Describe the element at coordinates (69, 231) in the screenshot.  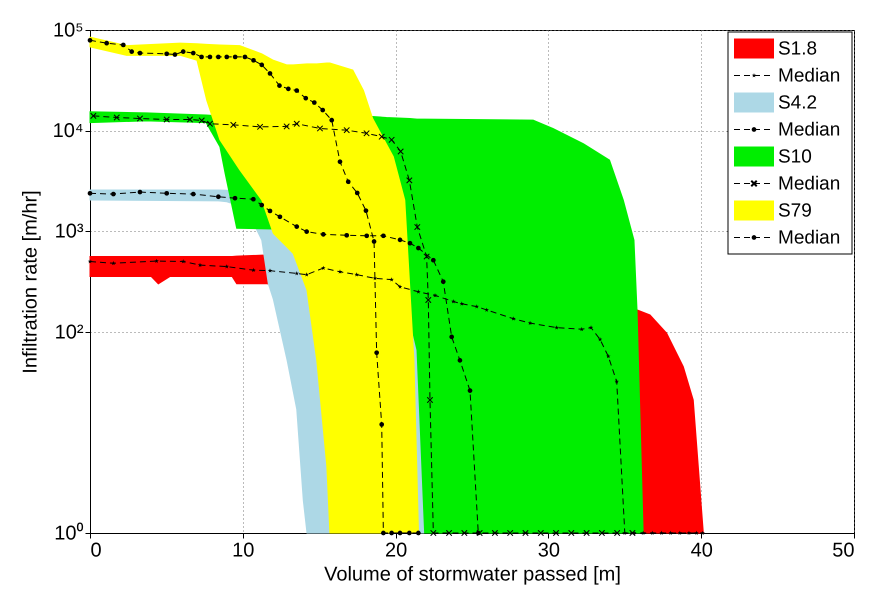
I see `y-tick-label: 10³` at that location.